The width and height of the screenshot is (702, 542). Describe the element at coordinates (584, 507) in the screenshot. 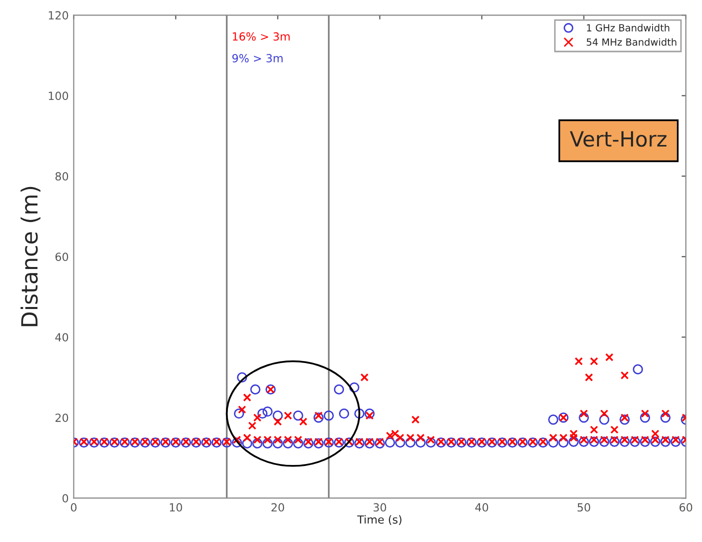

I see `x-tick-label: 50` at that location.